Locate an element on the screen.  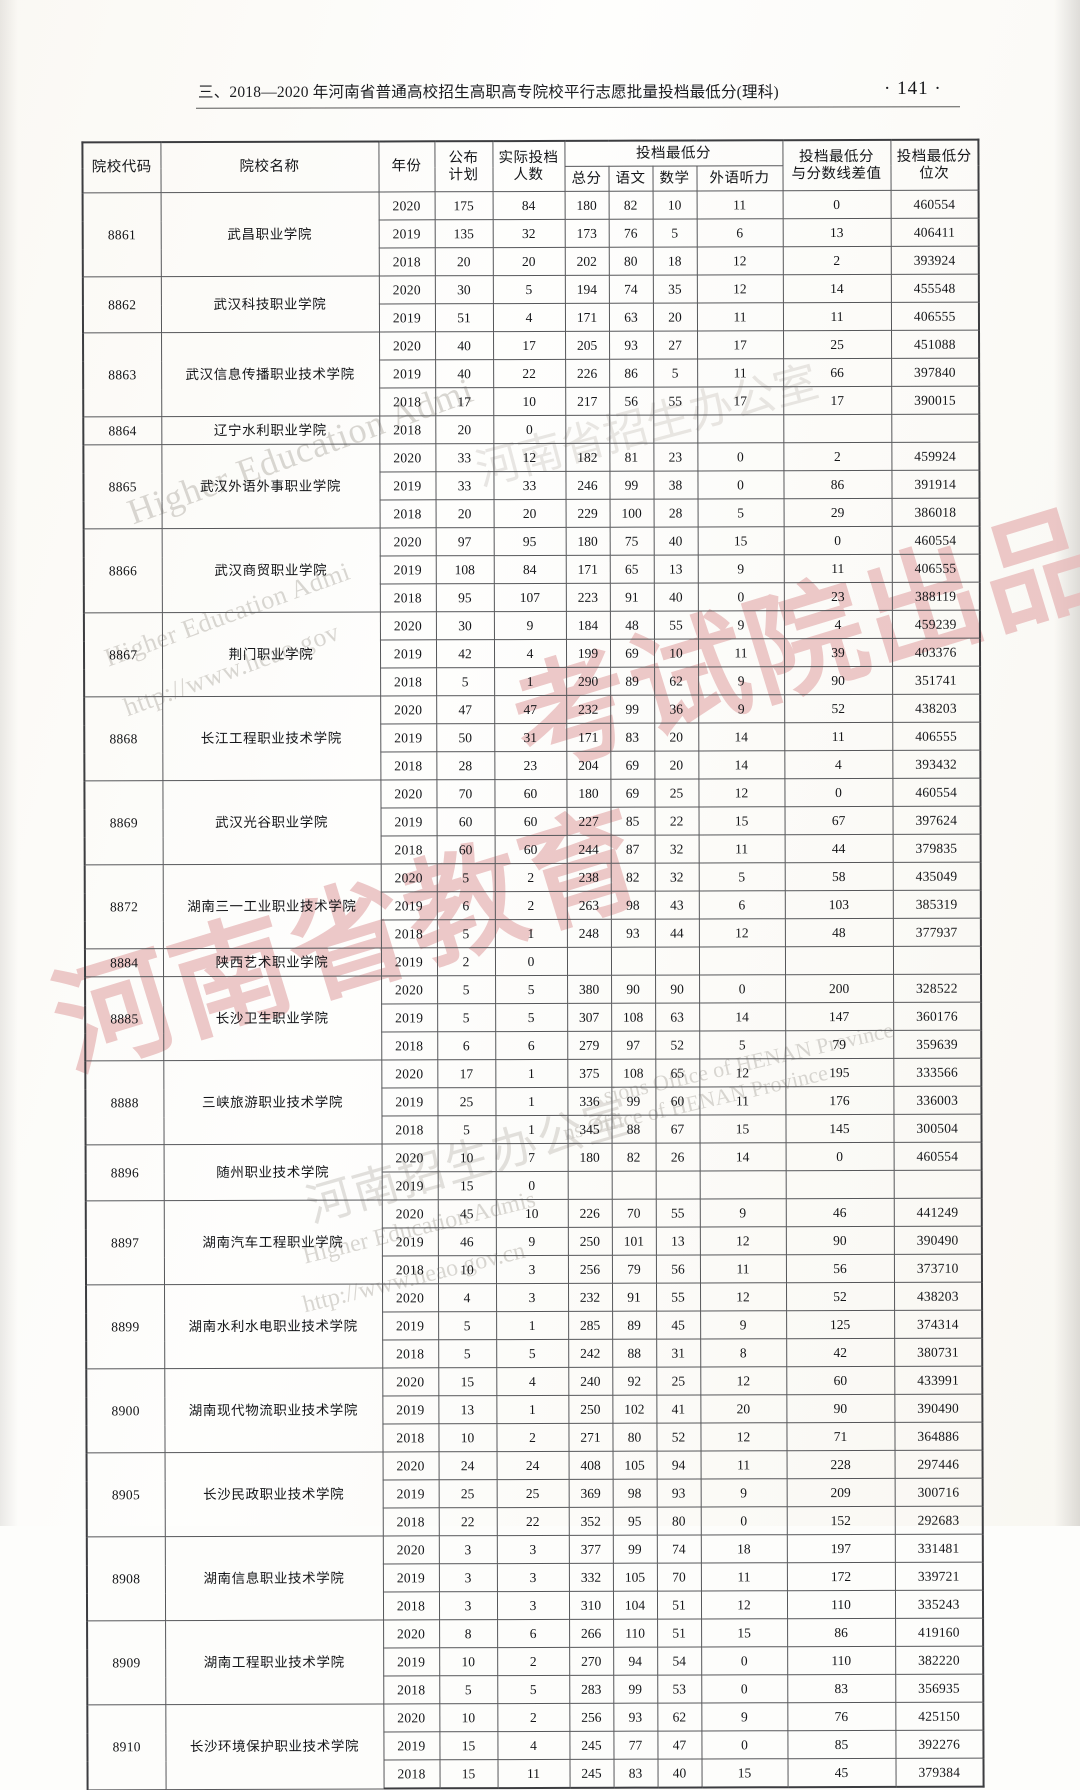
cell-school-code: 8872 is located at coordinates (123, 906).